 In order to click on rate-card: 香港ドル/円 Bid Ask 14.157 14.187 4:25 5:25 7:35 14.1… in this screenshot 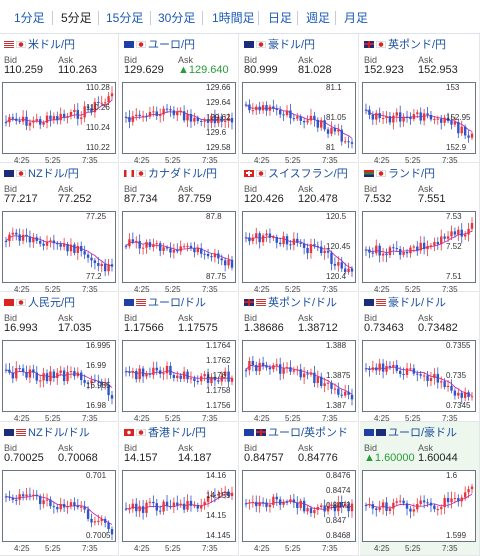, I will do `click(179, 489)`.